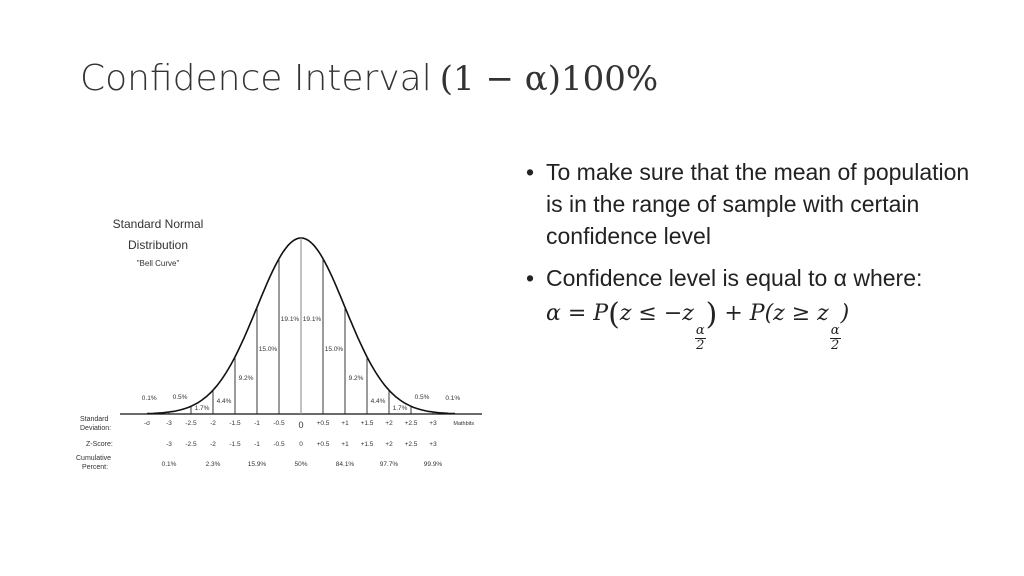 This screenshot has width=1024, height=576. I want to click on formula-close: ), so click(845, 313).